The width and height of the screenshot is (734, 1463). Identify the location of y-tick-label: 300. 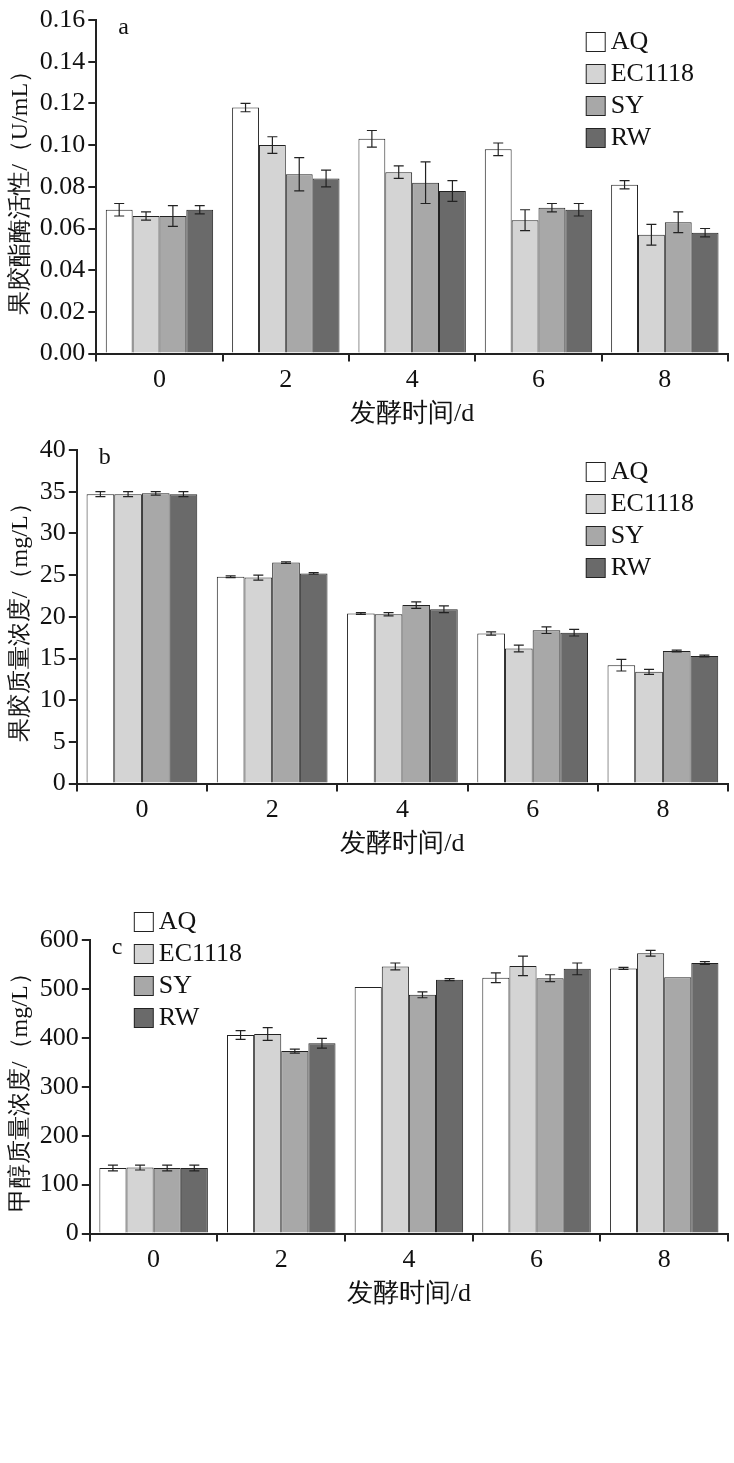
(59, 1085).